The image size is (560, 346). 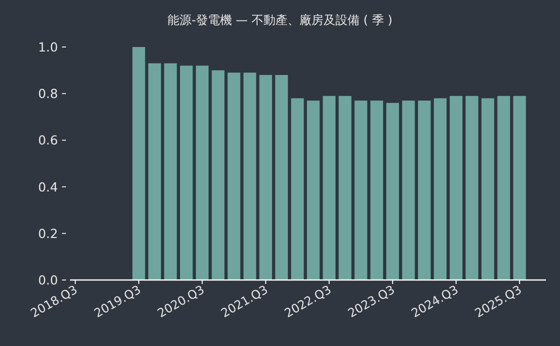 What do you see at coordinates (48, 233) in the screenshot?
I see `y-tick-label: 0.2` at bounding box center [48, 233].